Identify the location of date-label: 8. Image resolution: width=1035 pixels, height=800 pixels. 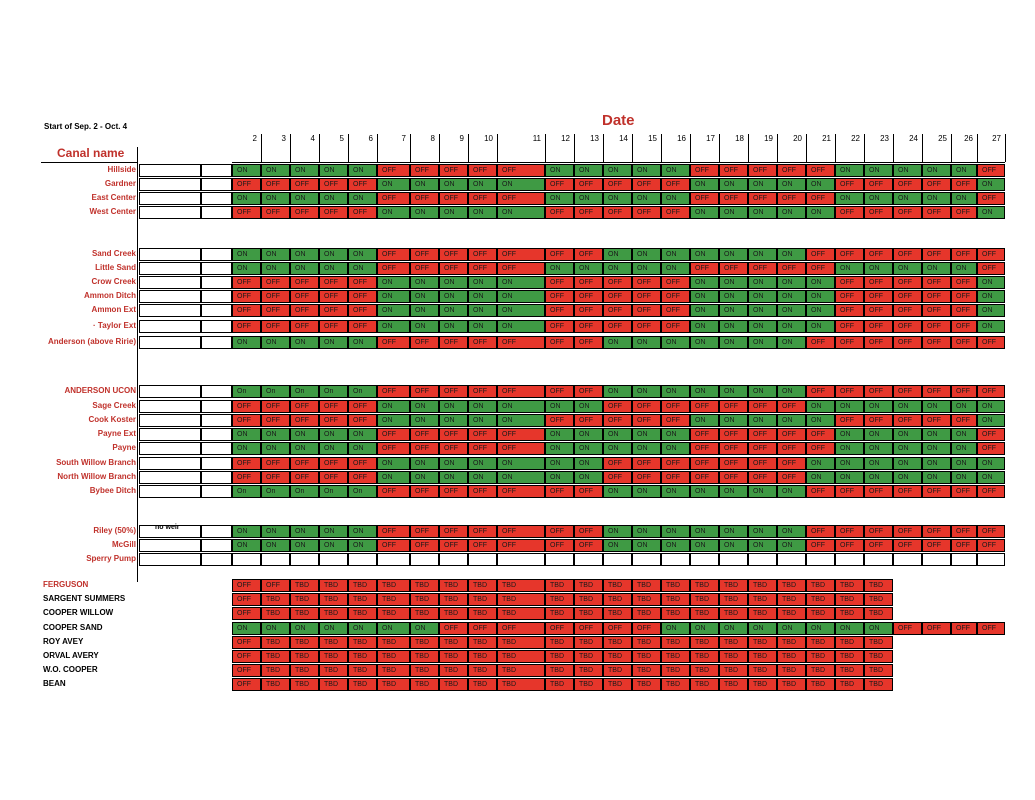
(432, 138).